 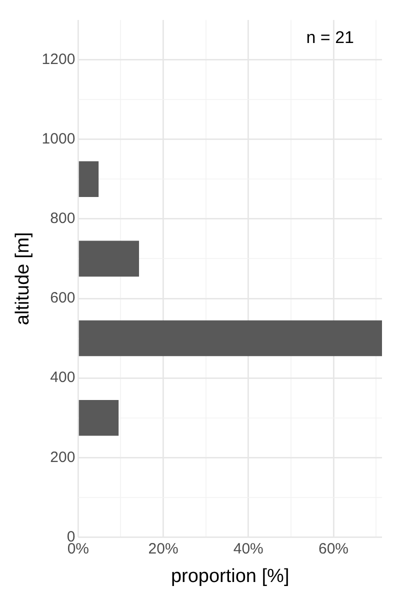 What do you see at coordinates (63, 298) in the screenshot?
I see `y-tick-label: 600` at bounding box center [63, 298].